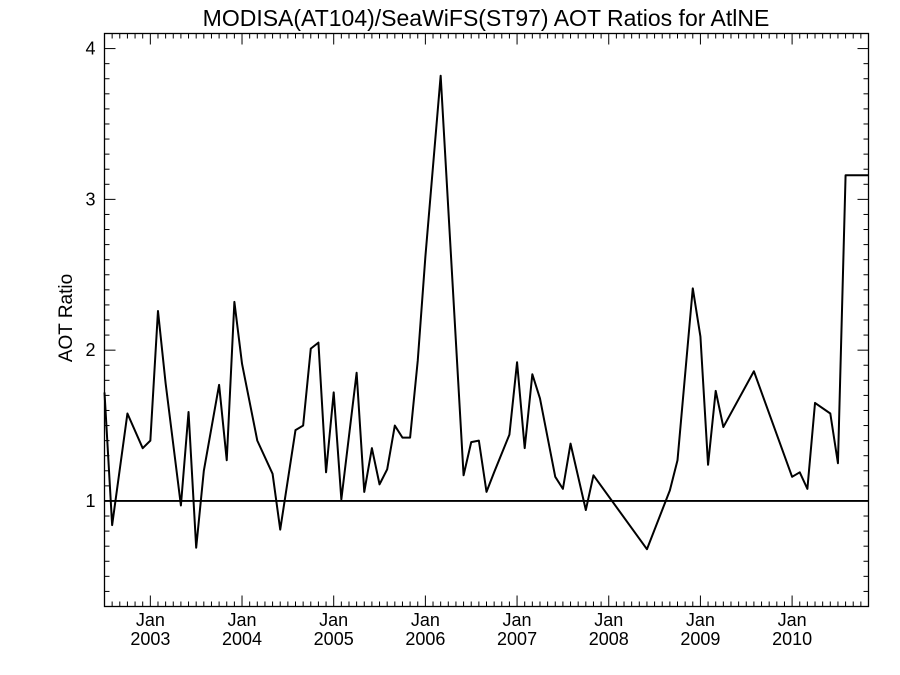 The width and height of the screenshot is (900, 675). I want to click on x-tick-year-label: 2010, so click(792, 639).